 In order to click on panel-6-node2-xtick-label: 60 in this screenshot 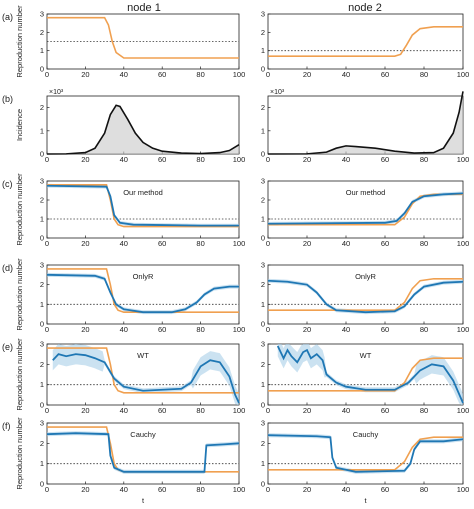, I will do `click(385, 489)`.